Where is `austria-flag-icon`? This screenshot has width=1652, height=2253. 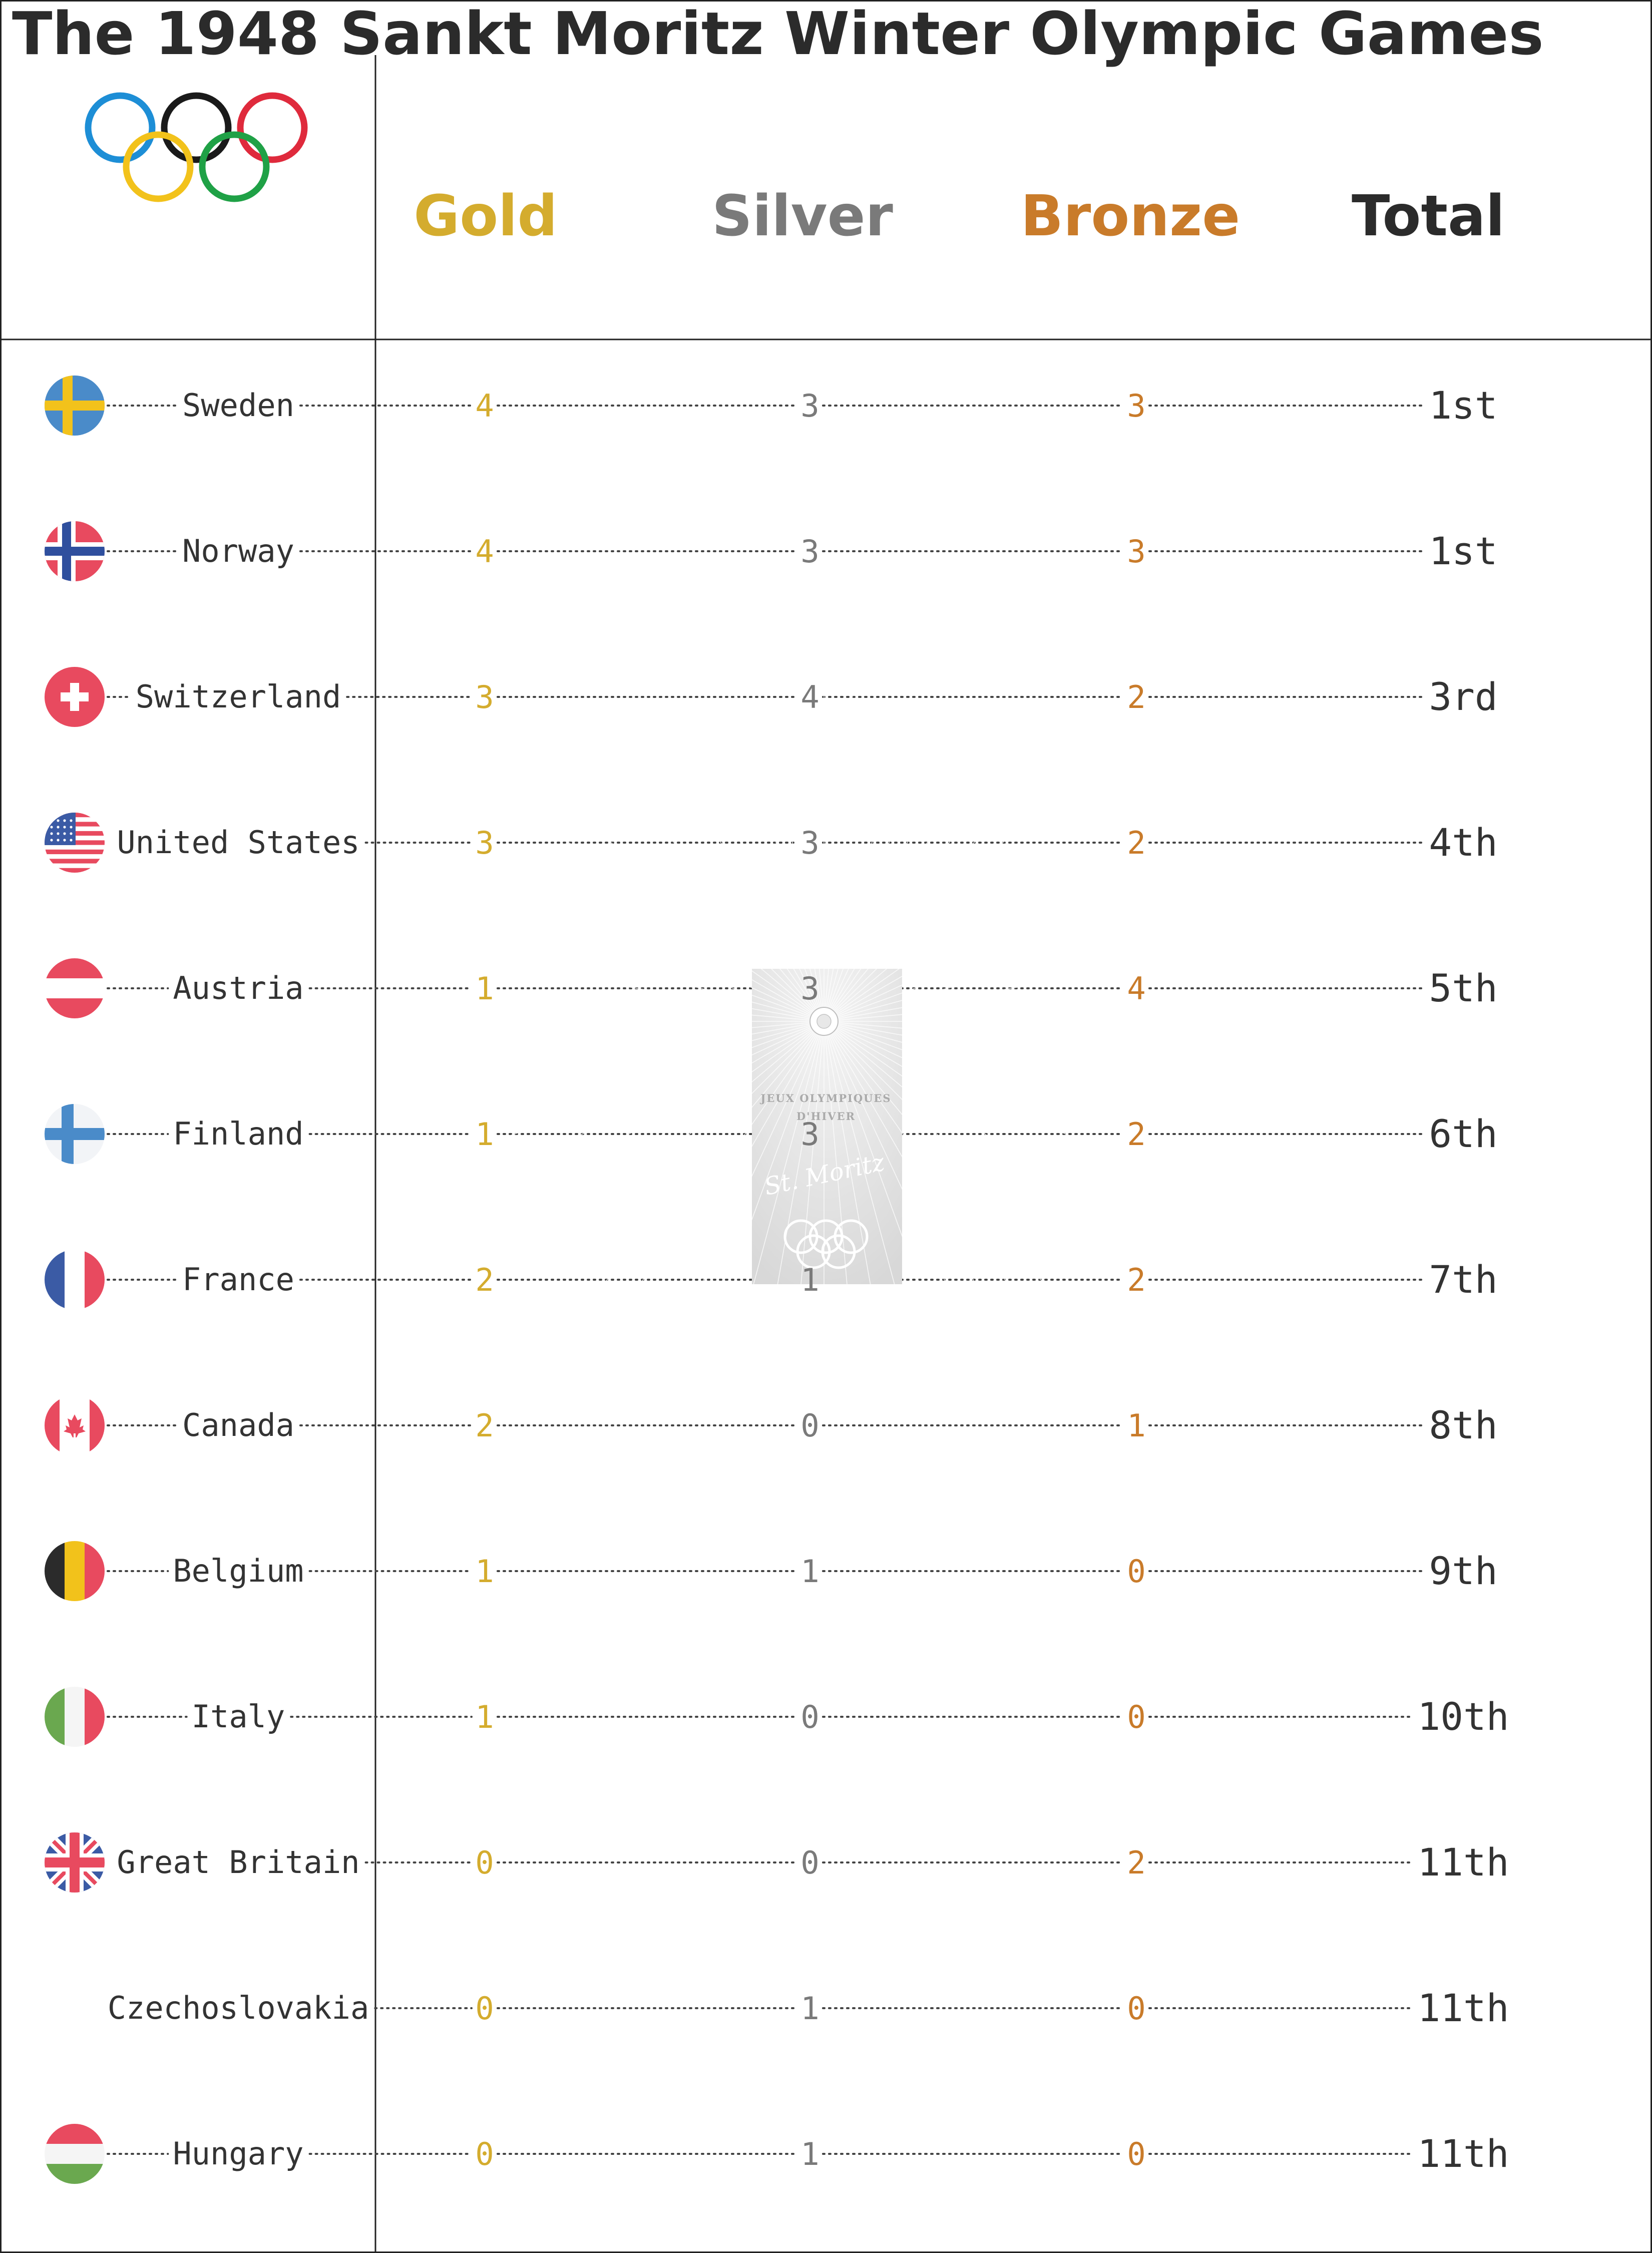 austria-flag-icon is located at coordinates (75, 988).